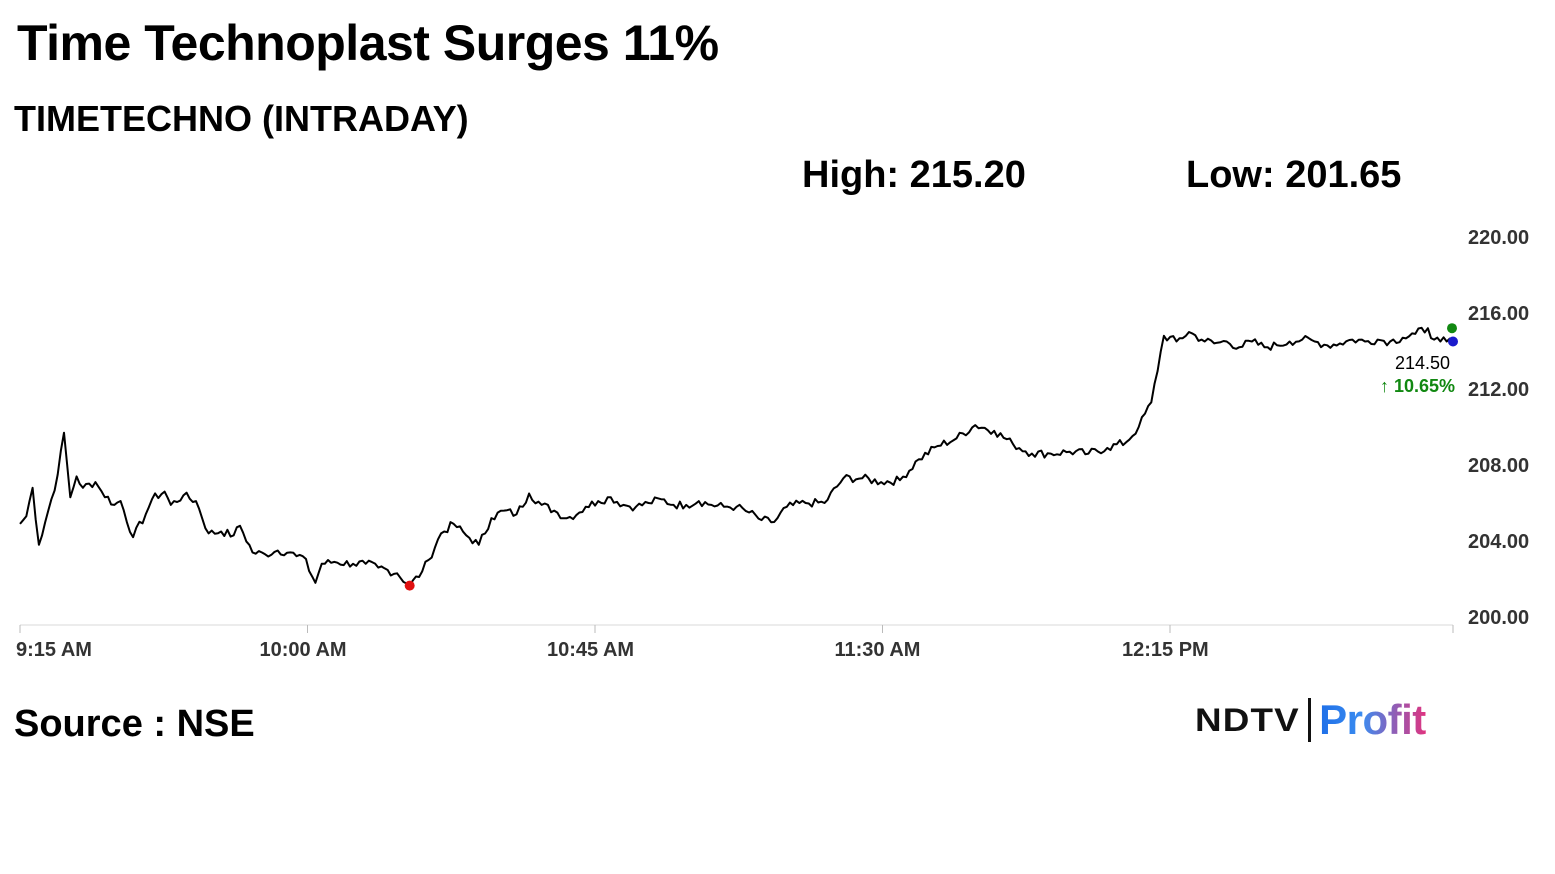 Image resolution: width=1555 pixels, height=874 pixels. I want to click on logo-ndtv-text: NDTV, so click(1247, 719).